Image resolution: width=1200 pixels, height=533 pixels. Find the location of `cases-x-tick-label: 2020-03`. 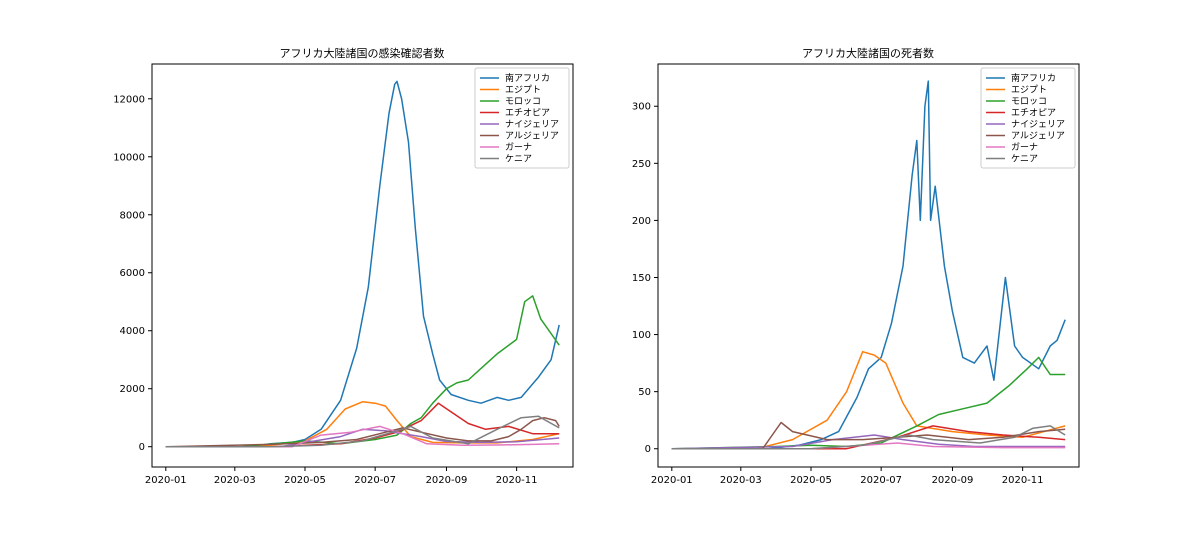

cases-x-tick-label: 2020-03 is located at coordinates (235, 480).